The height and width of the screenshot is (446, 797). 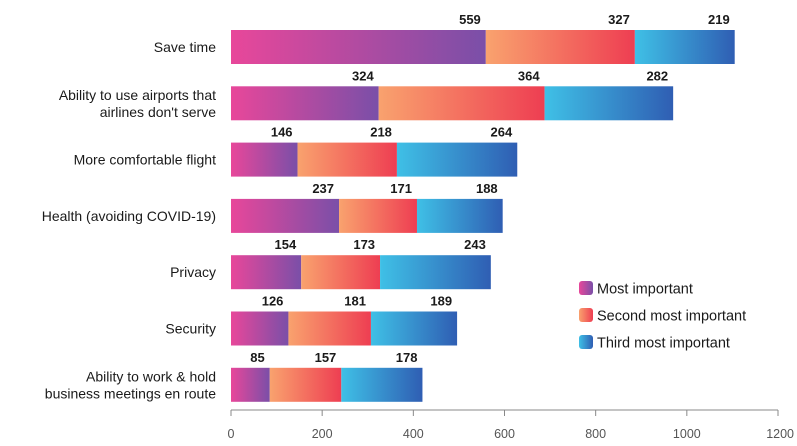 I want to click on category-label-line: Save time, so click(x=185, y=47).